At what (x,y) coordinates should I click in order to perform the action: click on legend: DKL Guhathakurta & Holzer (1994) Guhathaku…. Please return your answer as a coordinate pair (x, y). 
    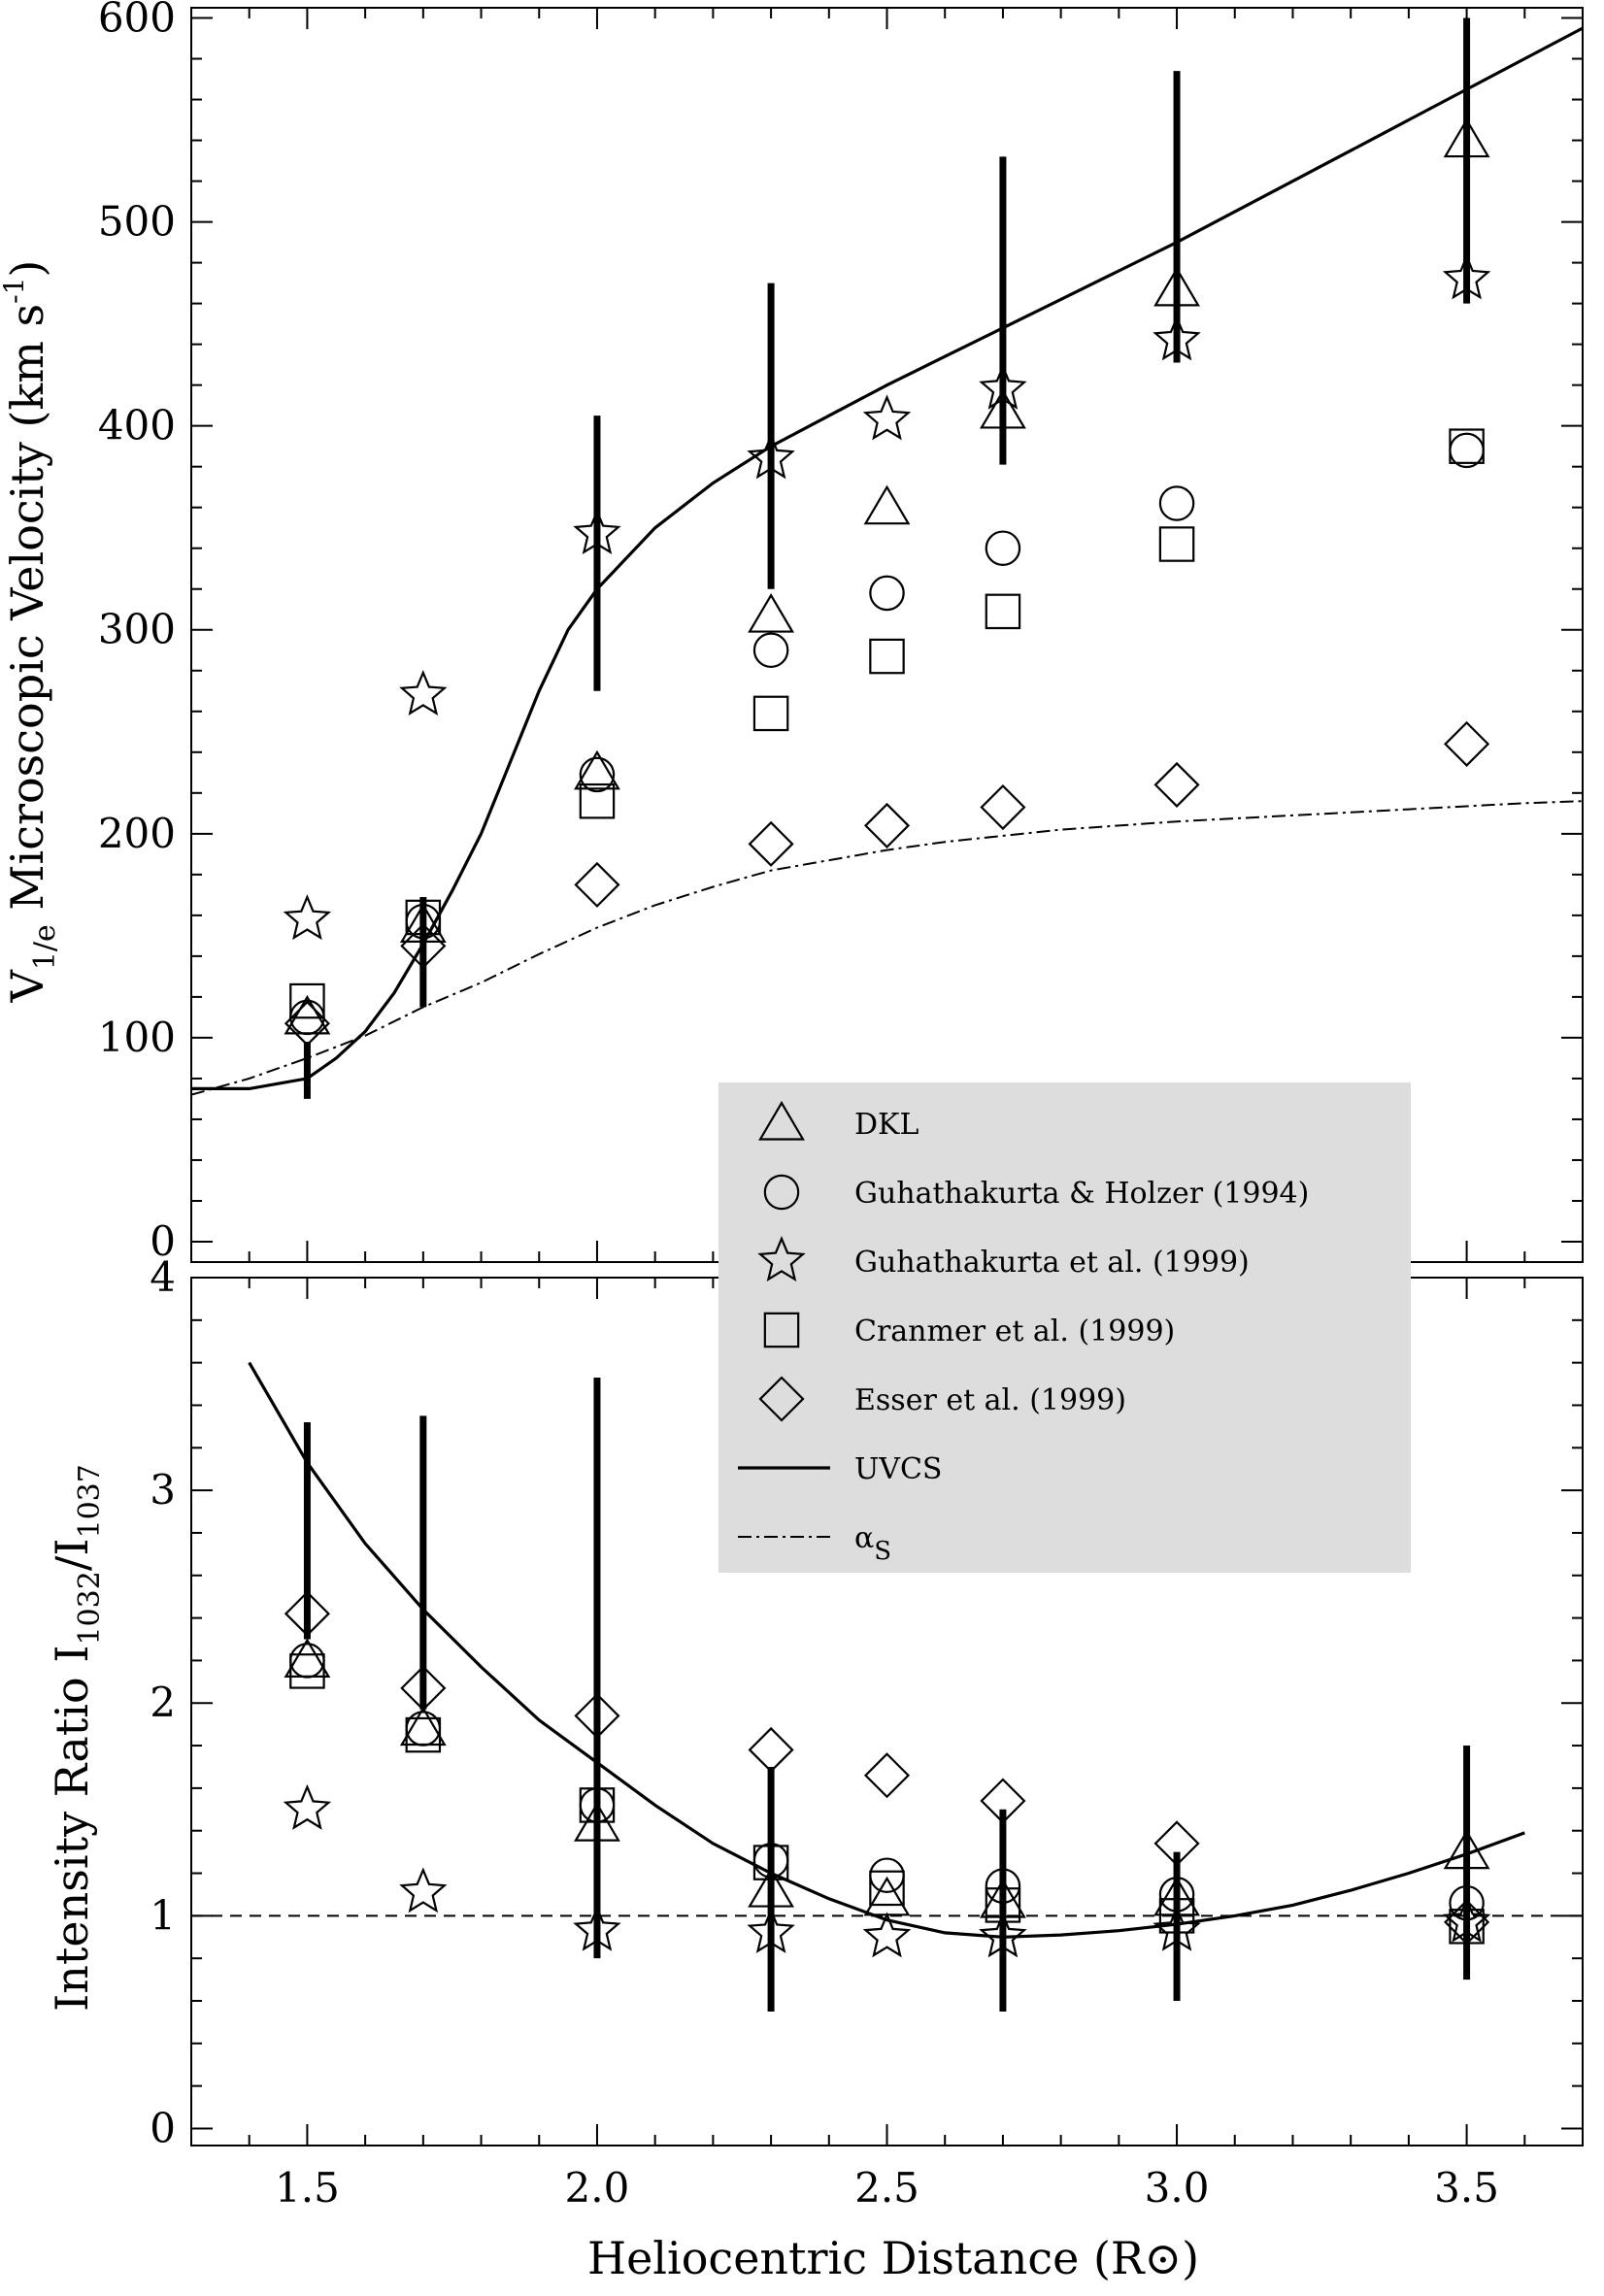
    Looking at the image, I should click on (1064, 1327).